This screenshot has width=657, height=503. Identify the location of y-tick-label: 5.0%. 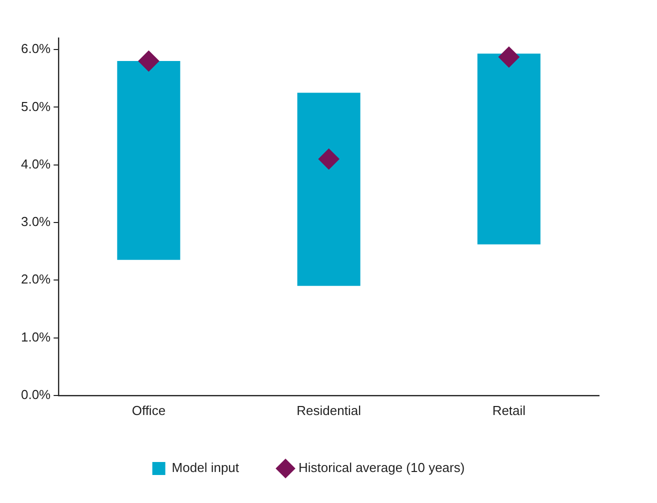
(36, 106).